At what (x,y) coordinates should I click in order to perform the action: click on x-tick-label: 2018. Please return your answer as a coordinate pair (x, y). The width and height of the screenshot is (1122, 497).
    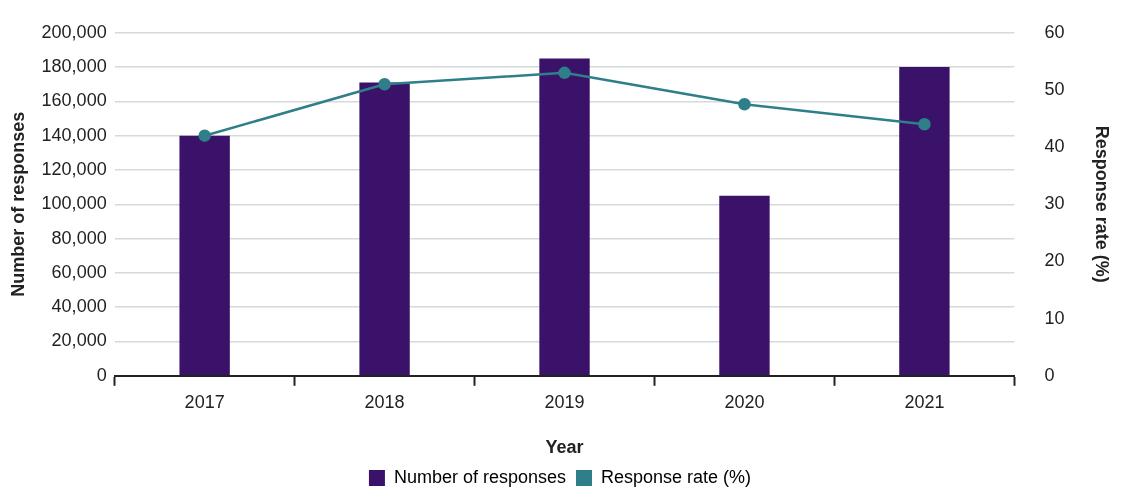
    Looking at the image, I should click on (384, 401).